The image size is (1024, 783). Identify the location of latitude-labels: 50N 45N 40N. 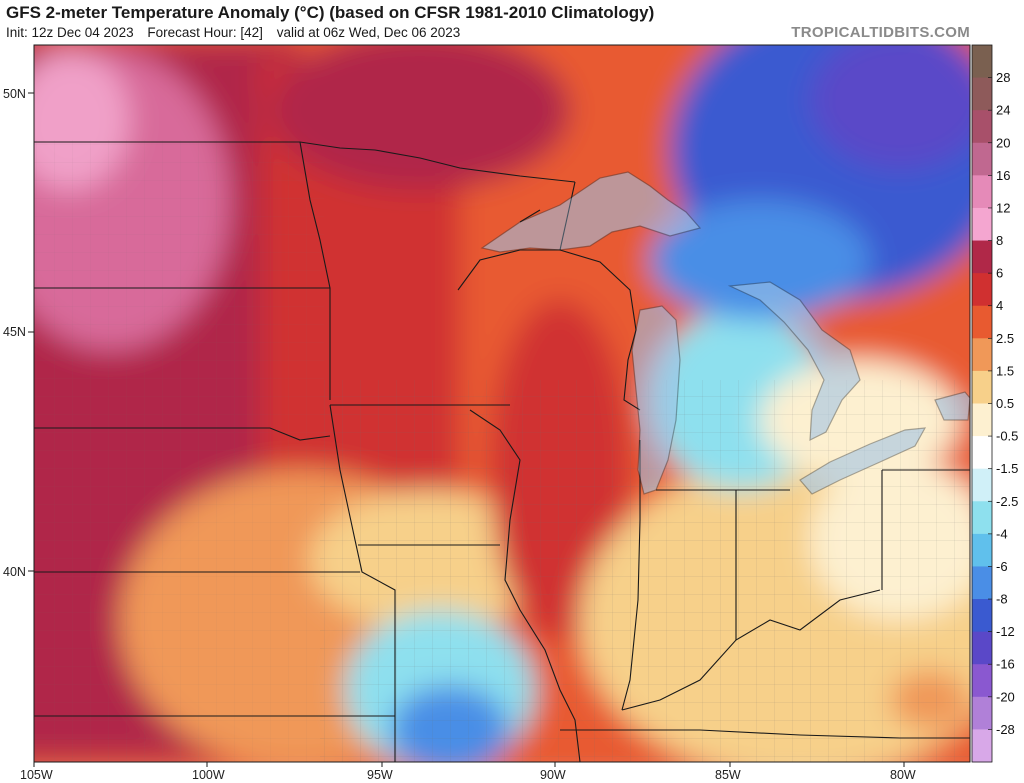
(14, 333).